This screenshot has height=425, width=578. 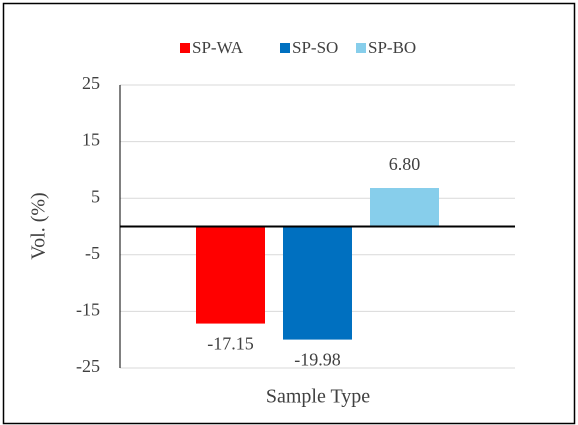 What do you see at coordinates (88, 366) in the screenshot?
I see `y-tick-label: -25` at bounding box center [88, 366].